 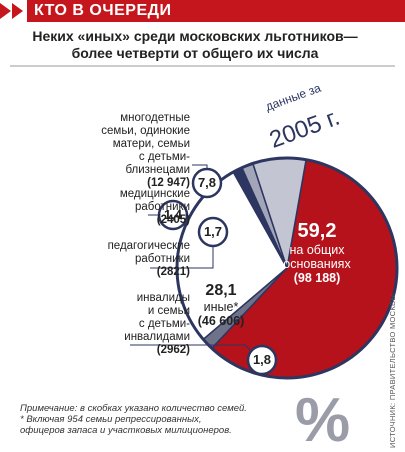 I want to click on category-label: на общих основаниях, so click(x=317, y=257).